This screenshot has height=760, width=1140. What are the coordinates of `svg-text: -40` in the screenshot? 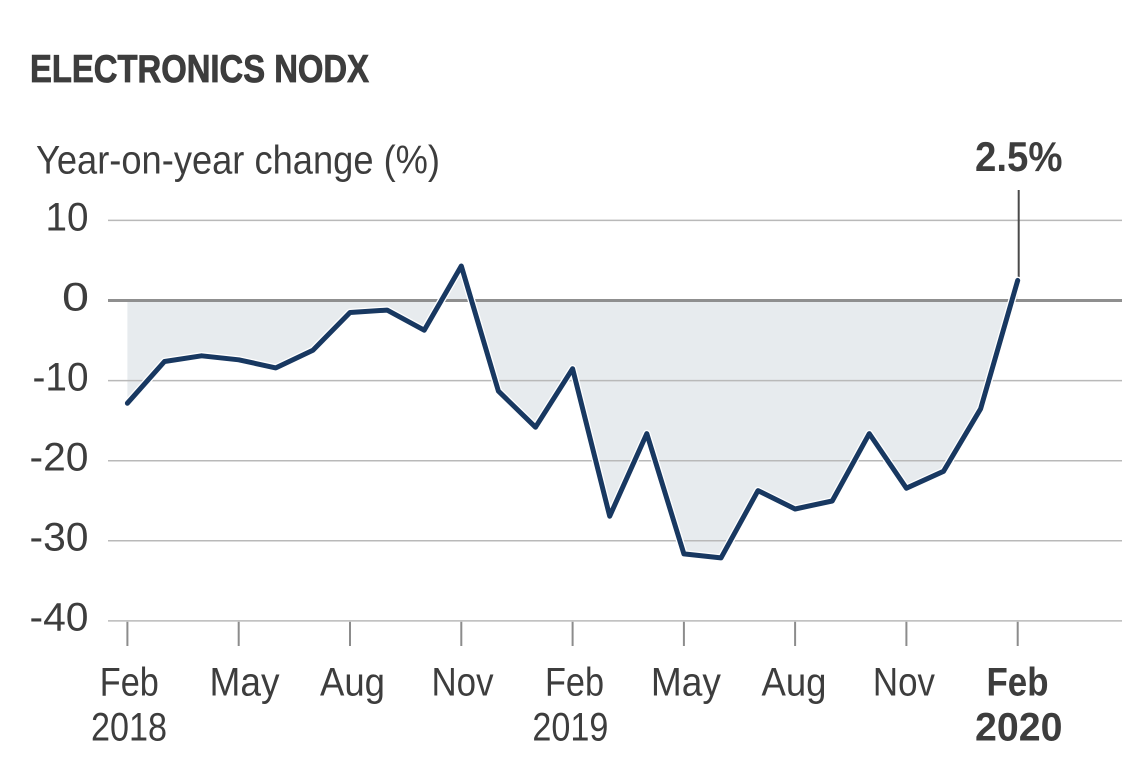 It's located at (59, 618).